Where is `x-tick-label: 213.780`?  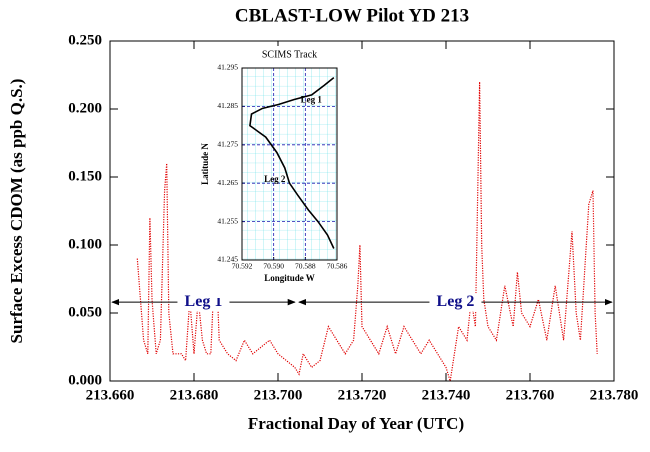
x-tick-label: 213.780 is located at coordinates (614, 395).